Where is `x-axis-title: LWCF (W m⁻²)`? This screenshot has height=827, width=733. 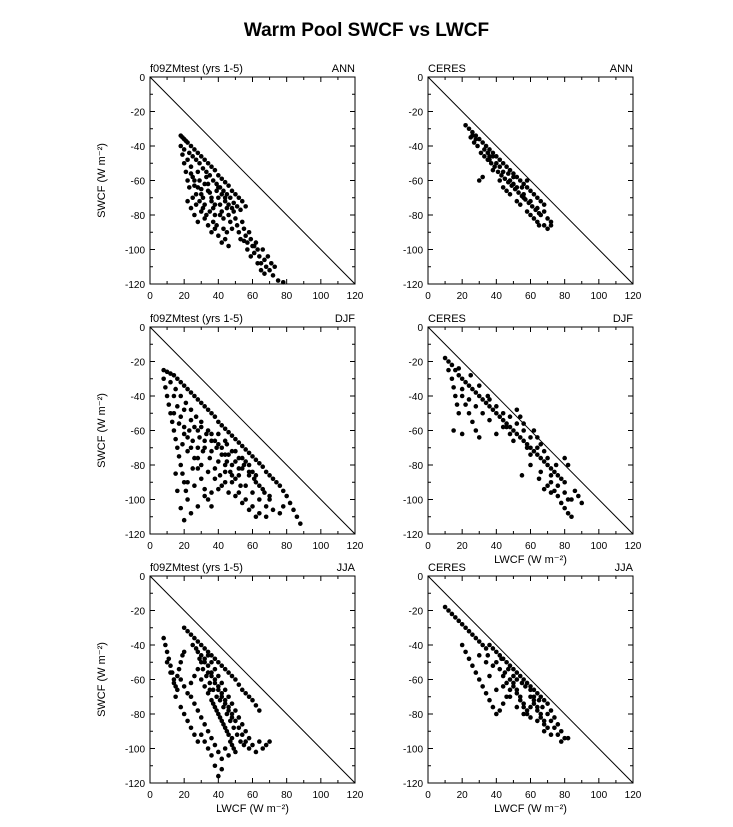 x-axis-title: LWCF (W m⁻²) is located at coordinates (530, 809).